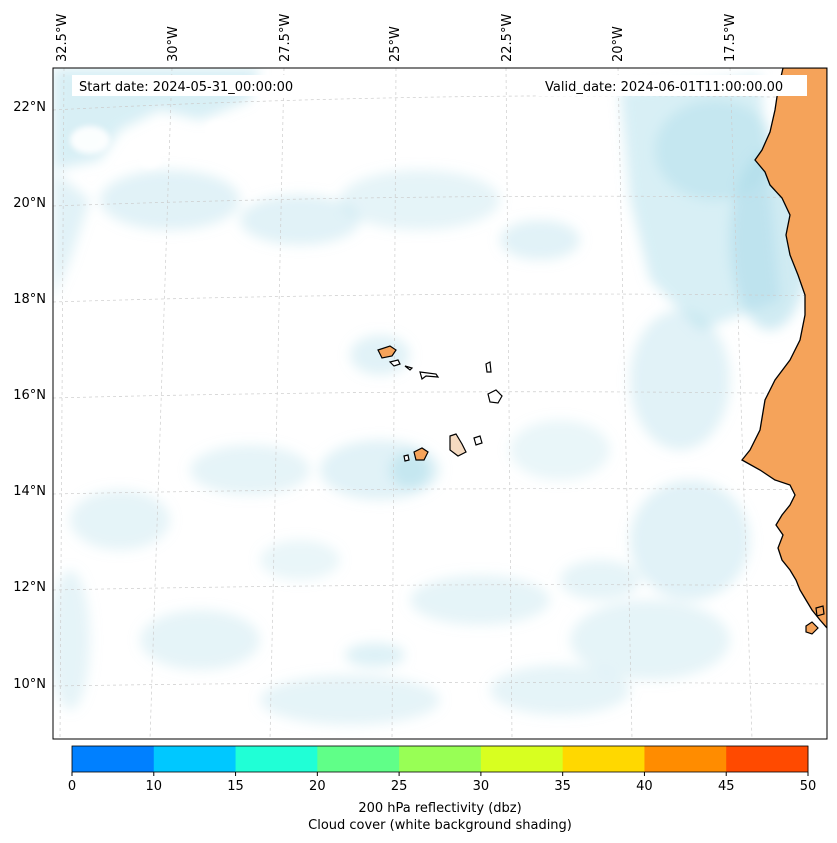  Describe the element at coordinates (440, 825) in the screenshot. I see `colorbar-label-2: Cloud cover (white background shading)` at that location.